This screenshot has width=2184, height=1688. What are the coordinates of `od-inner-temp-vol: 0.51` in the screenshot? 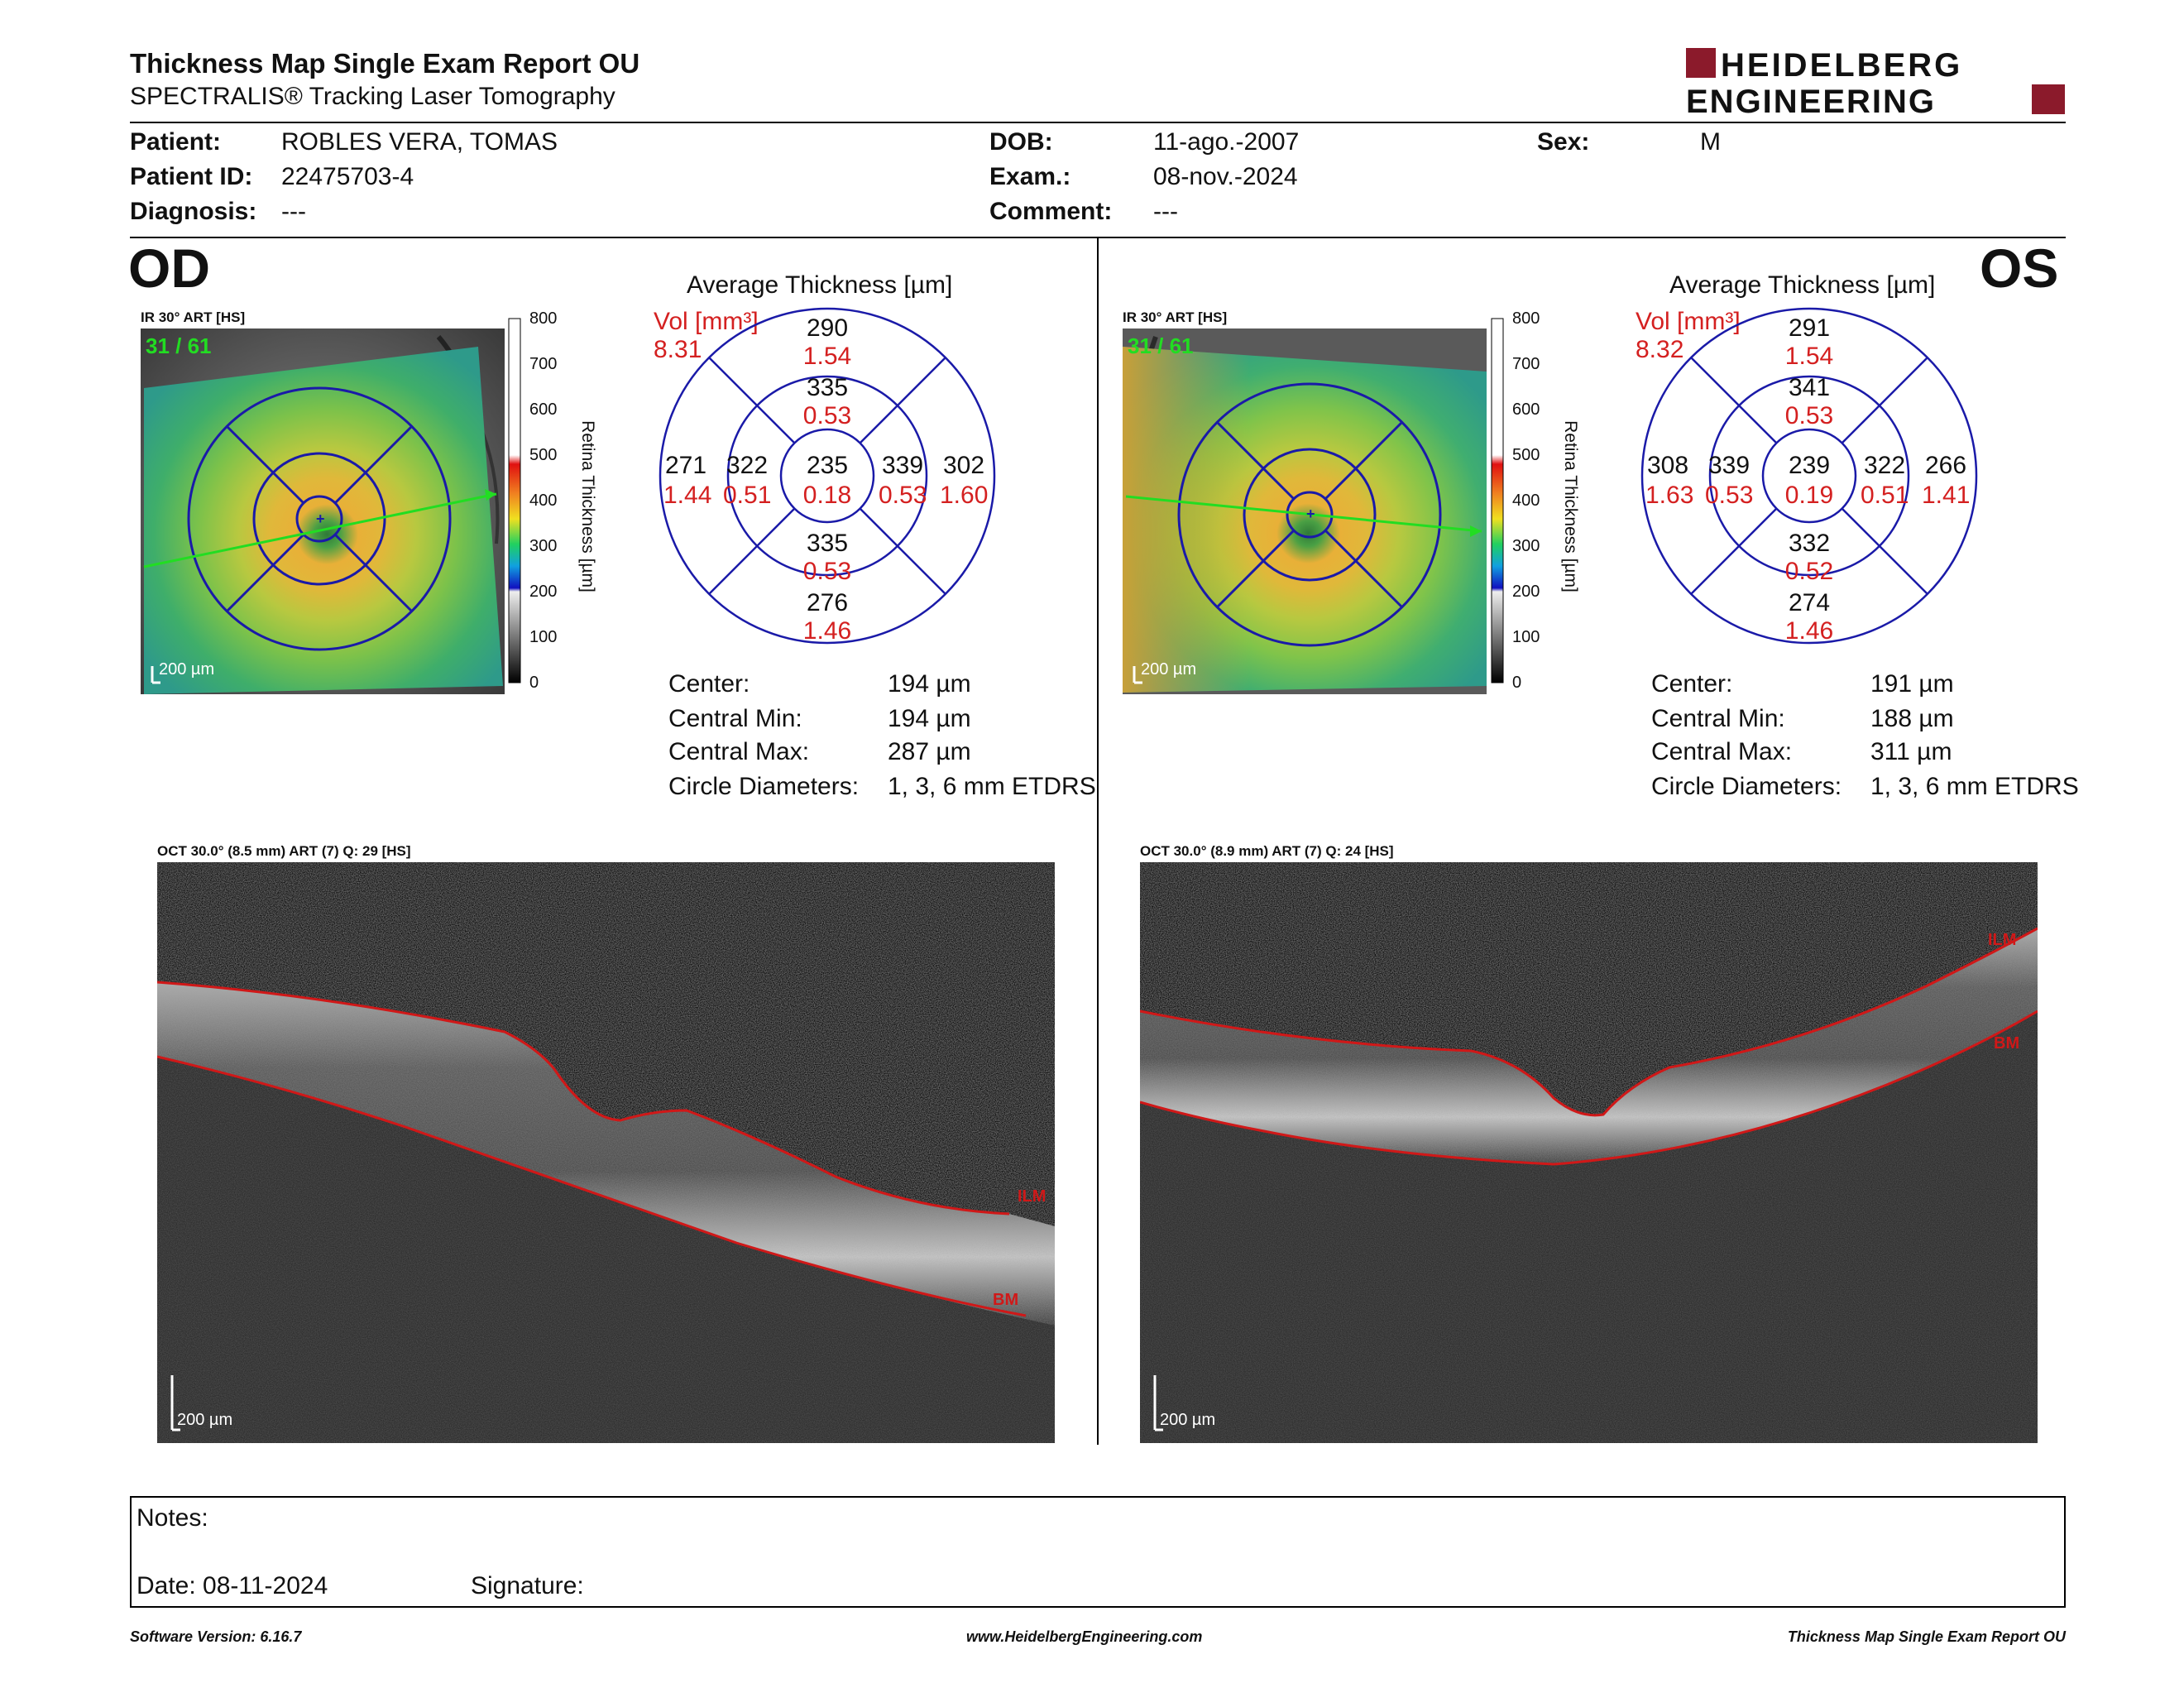 It's located at (747, 495).